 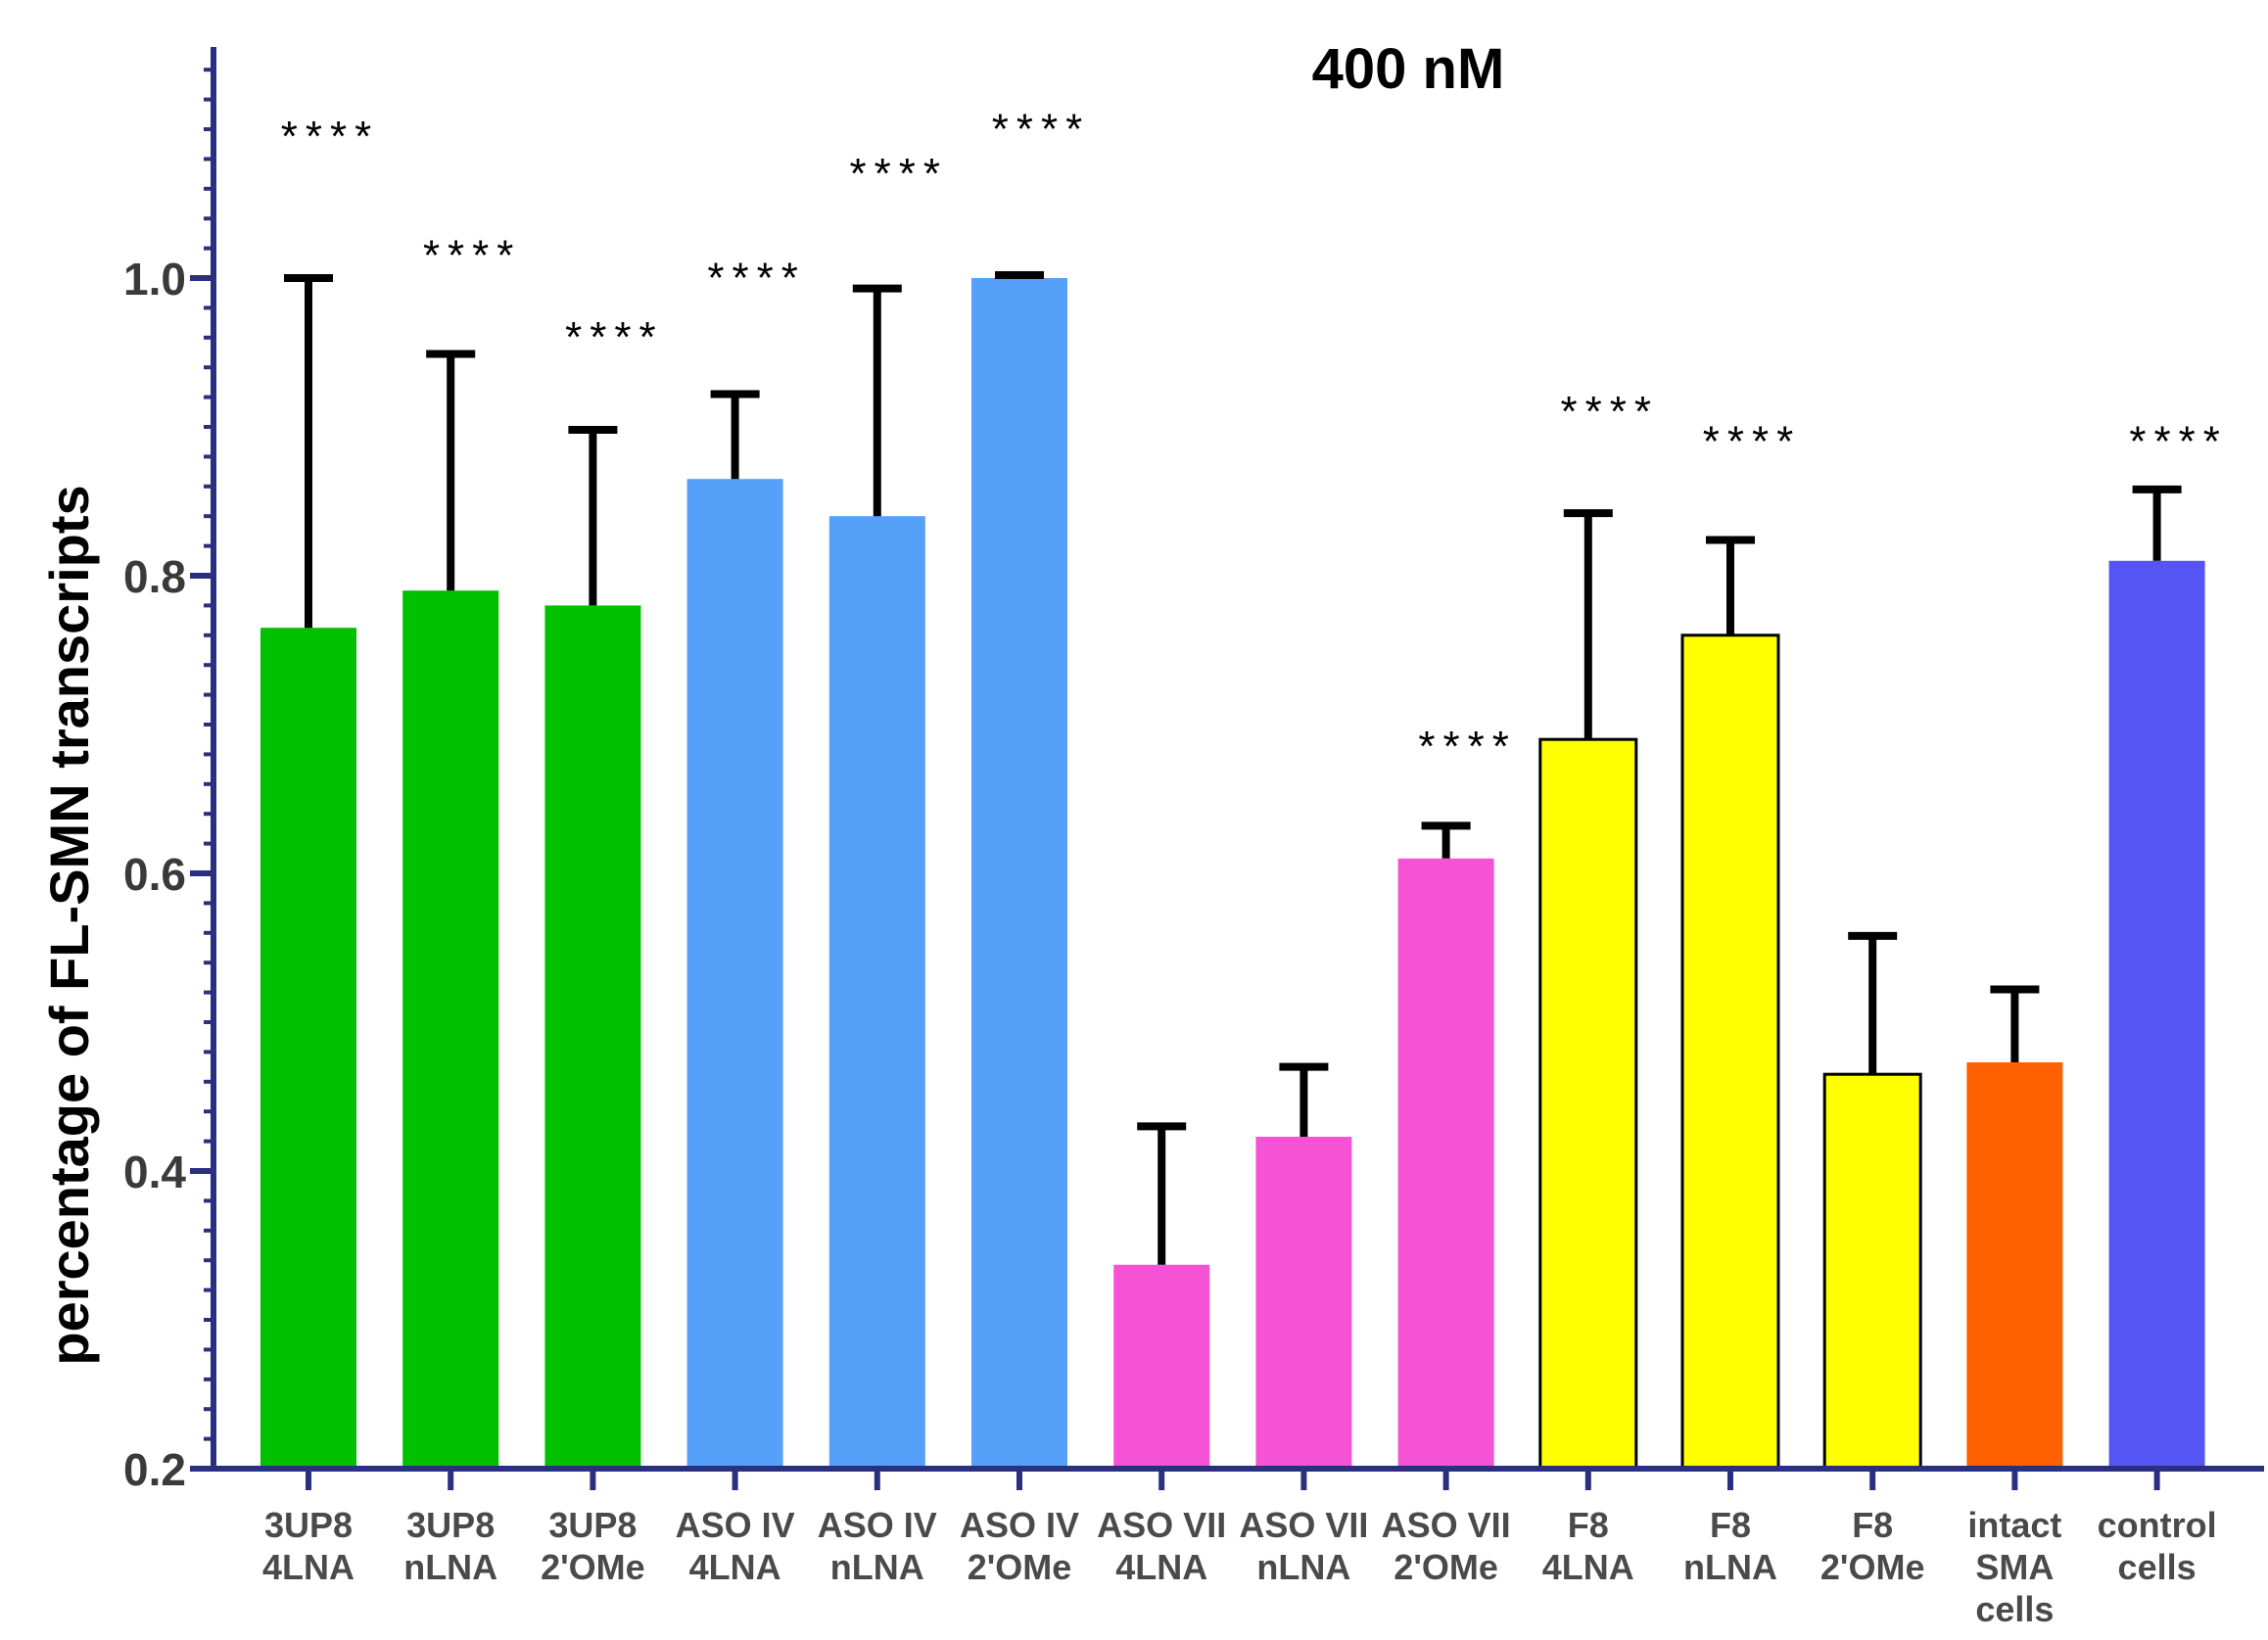 What do you see at coordinates (1730, 1546) in the screenshot?
I see `x-tick-label-11: F8 nLNA` at bounding box center [1730, 1546].